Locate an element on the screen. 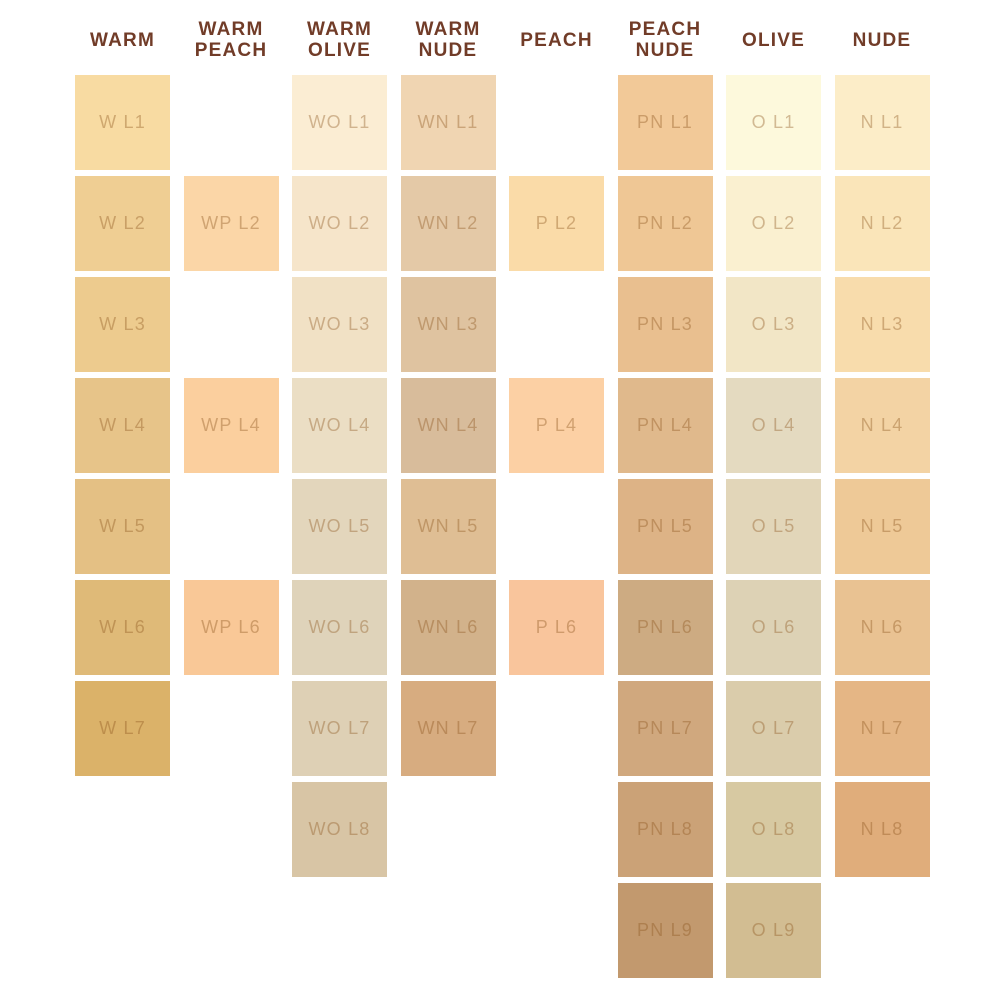  swatch-label: WP L4 is located at coordinates (231, 425).